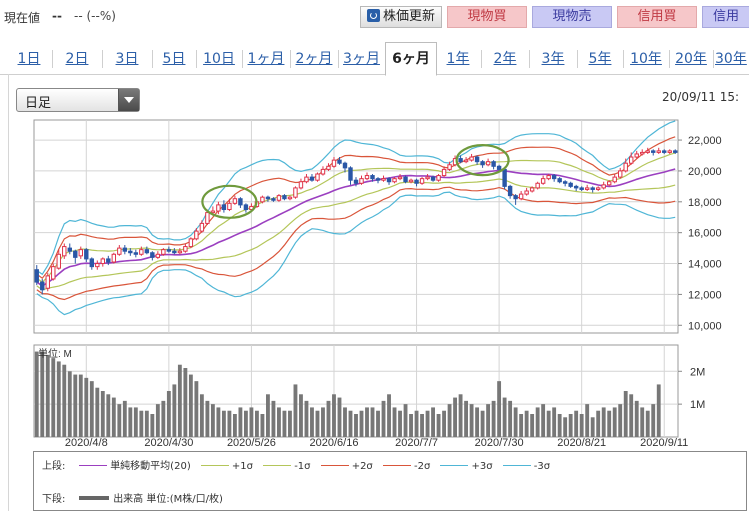 The image size is (749, 511). Describe the element at coordinates (458, 59) in the screenshot. I see `tab-1y: 1年` at that location.